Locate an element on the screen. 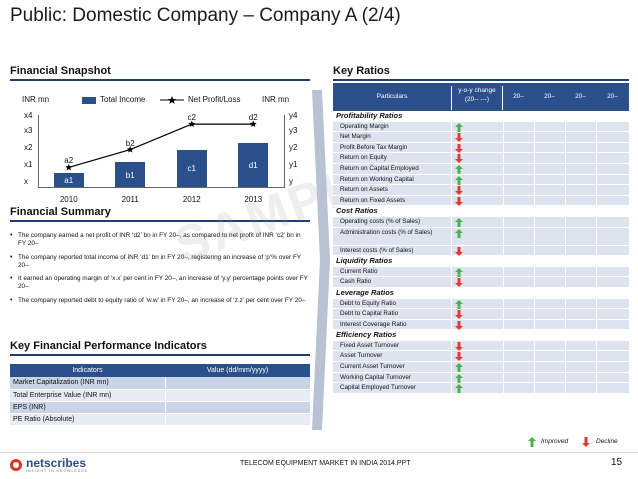 This screenshot has height=479, width=638. bar-label-2013: d1 is located at coordinates (253, 165).